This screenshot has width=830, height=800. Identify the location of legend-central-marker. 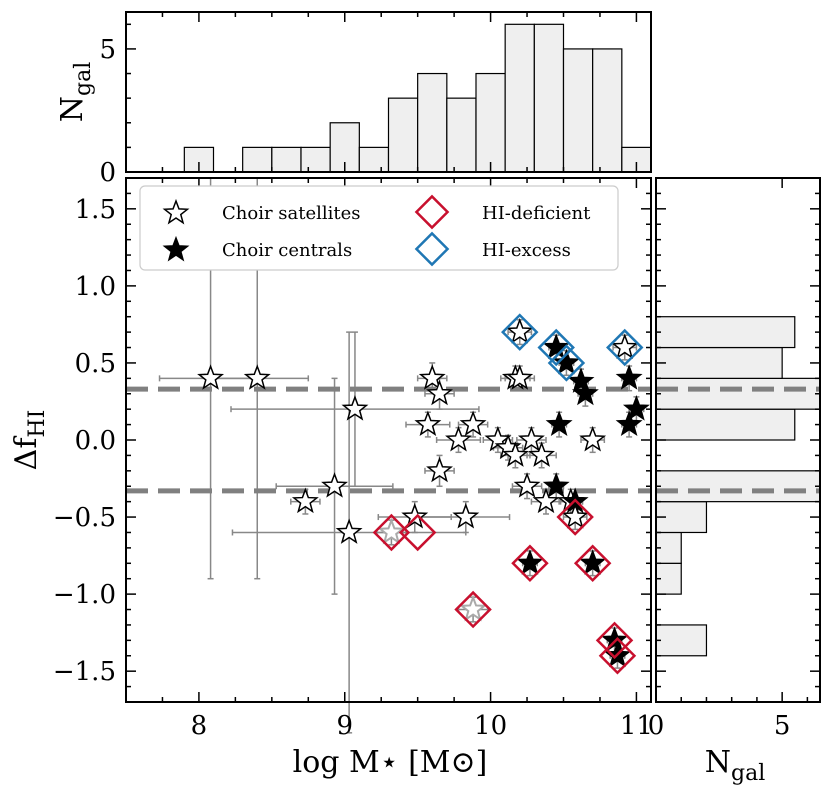
(176, 248).